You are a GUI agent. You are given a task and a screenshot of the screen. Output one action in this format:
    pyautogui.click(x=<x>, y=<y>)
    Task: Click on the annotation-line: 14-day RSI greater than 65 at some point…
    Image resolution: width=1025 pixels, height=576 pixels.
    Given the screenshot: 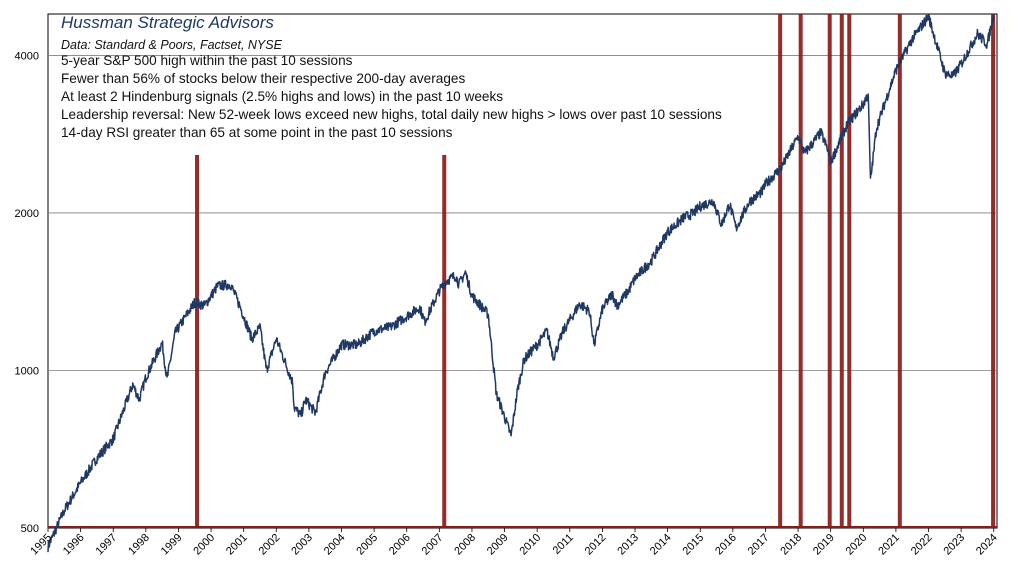 What is the action you would take?
    pyautogui.click(x=257, y=132)
    